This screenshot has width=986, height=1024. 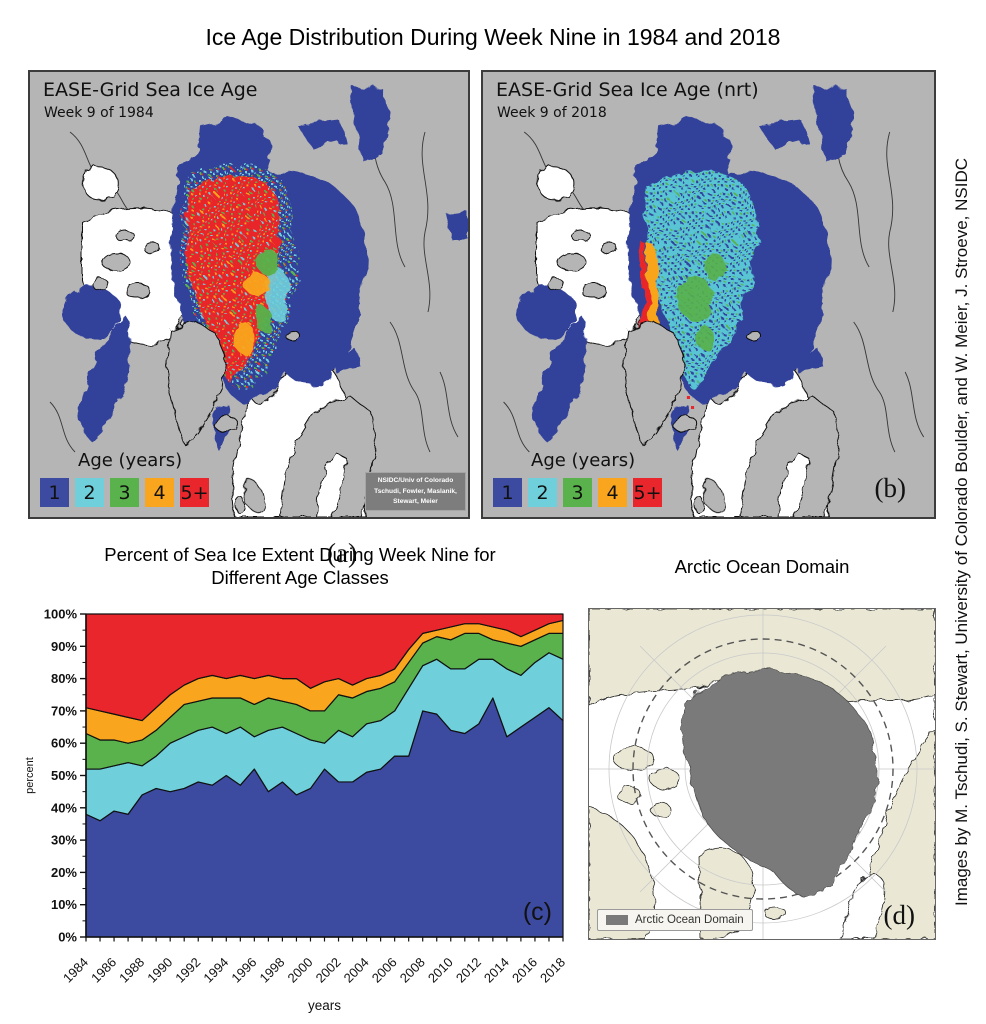 I want to click on y-axis-title: percent, so click(x=30, y=775).